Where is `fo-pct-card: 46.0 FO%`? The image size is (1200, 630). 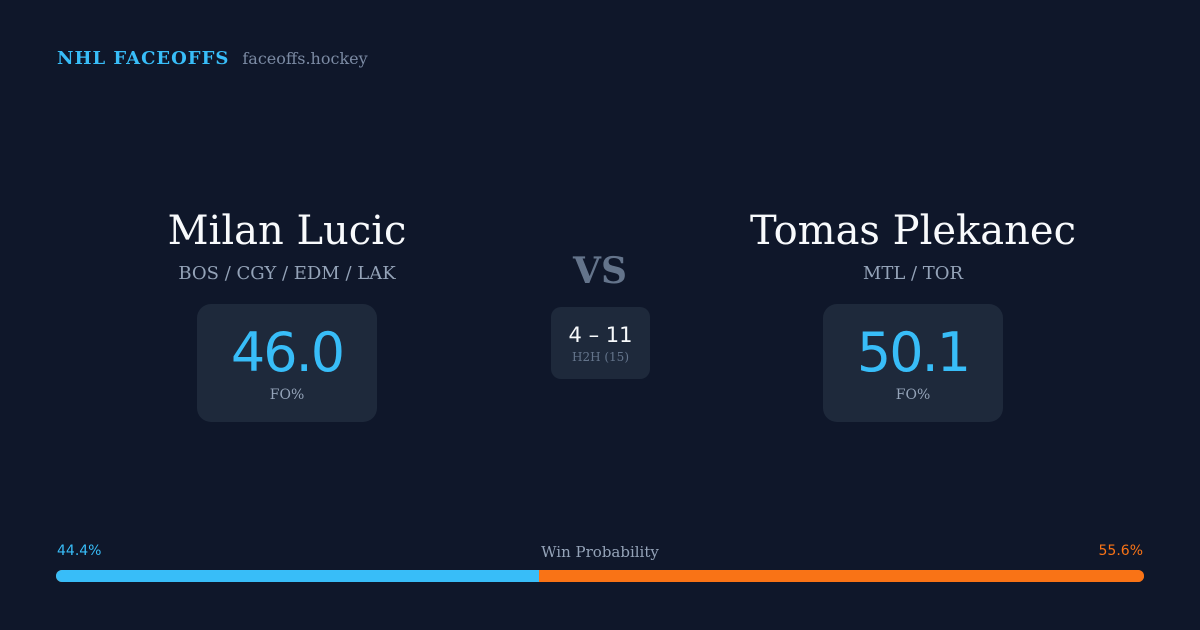 fo-pct-card: 46.0 FO% is located at coordinates (287, 363).